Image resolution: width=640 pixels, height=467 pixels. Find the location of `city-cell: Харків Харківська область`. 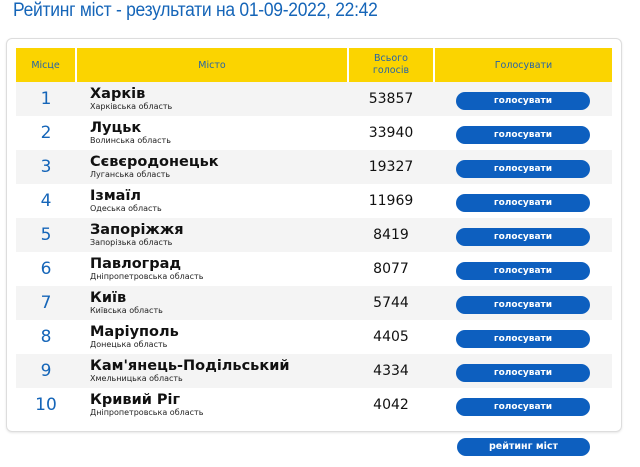

city-cell: Харків Харківська область is located at coordinates (212, 99).